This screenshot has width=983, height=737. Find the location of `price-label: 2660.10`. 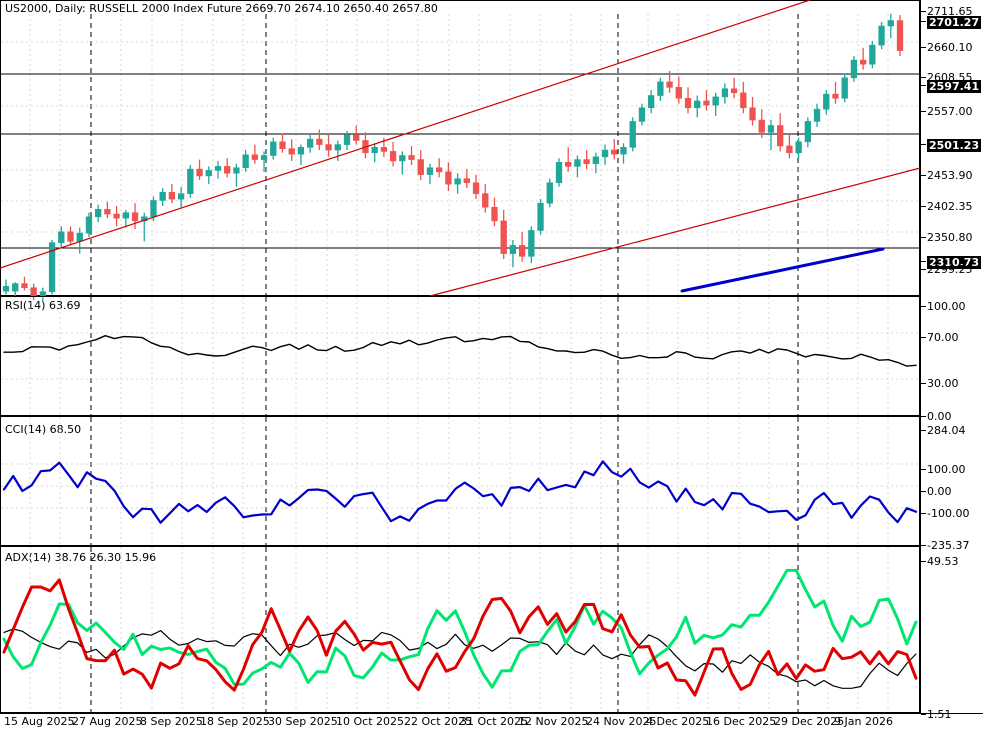

price-label: 2660.10 is located at coordinates (950, 47).